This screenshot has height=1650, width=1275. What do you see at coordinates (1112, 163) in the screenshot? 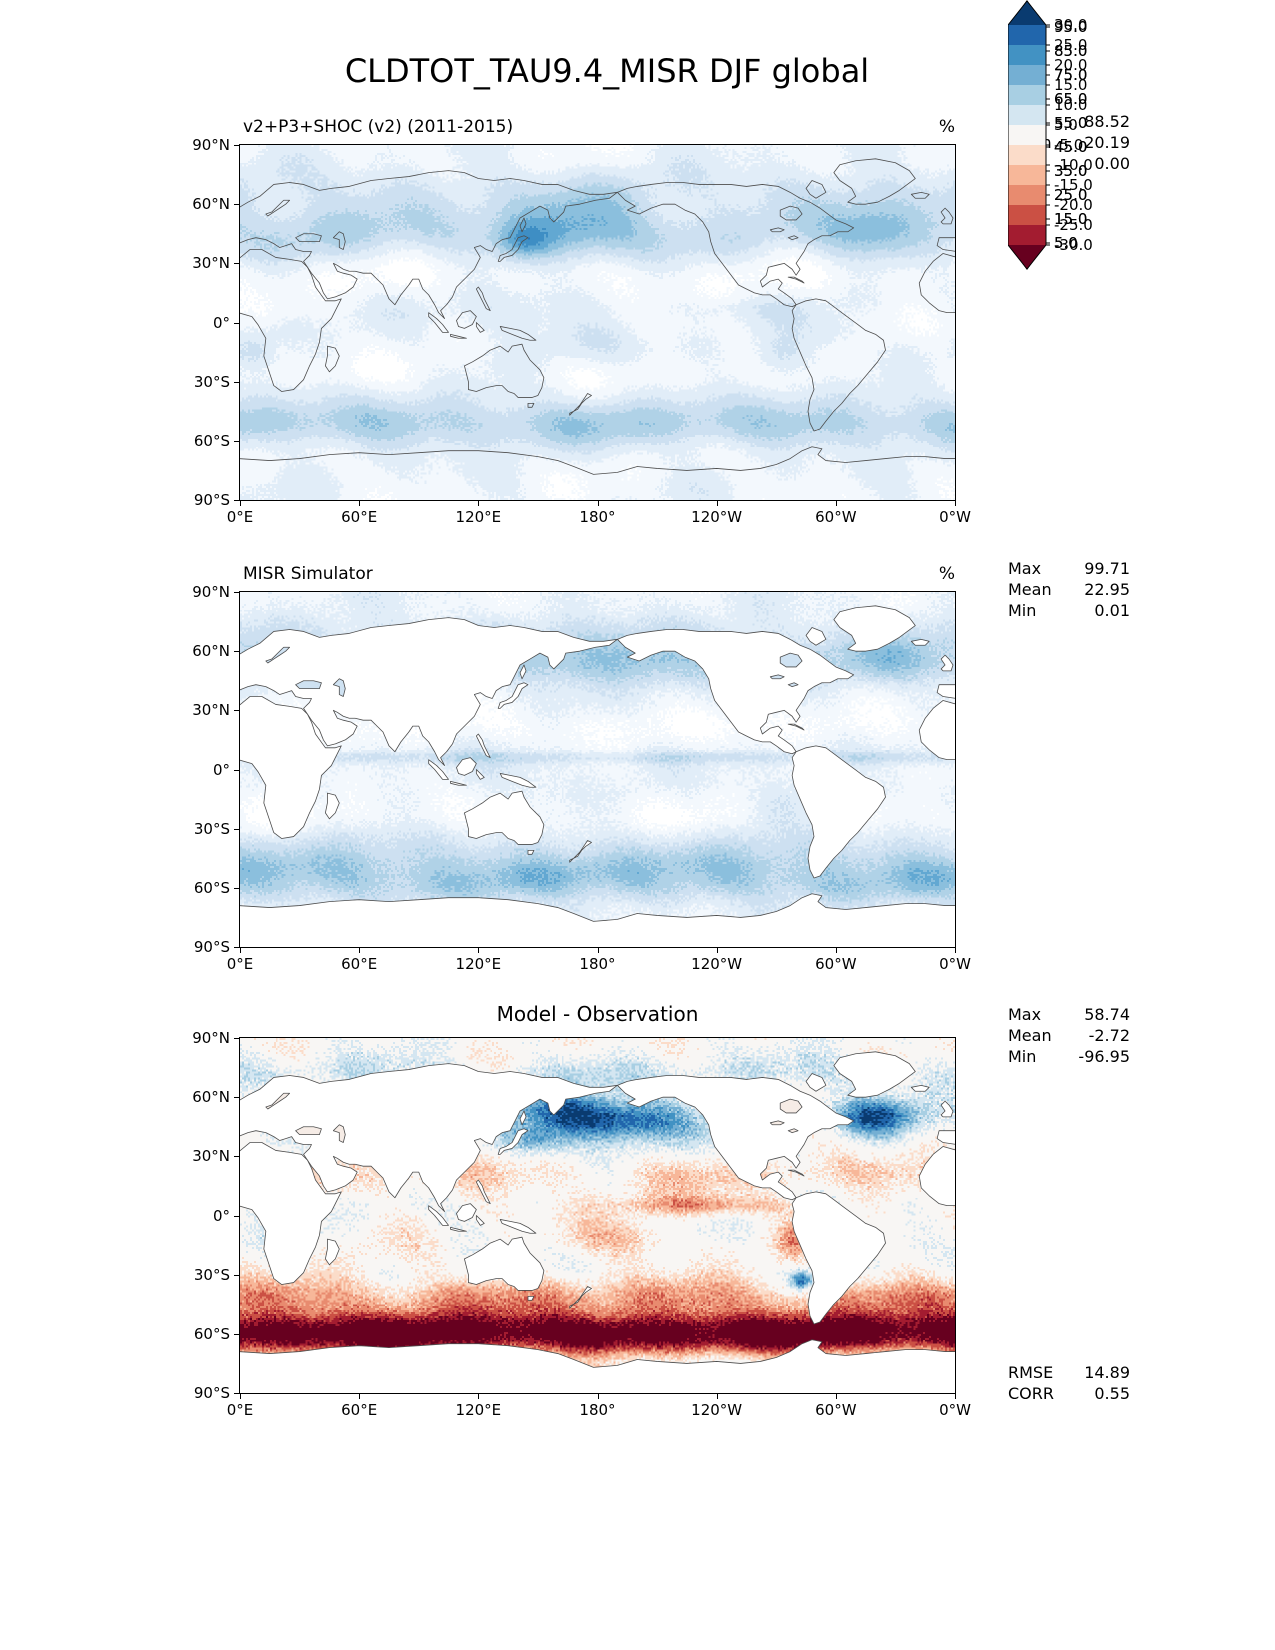
I see `stat-value: 0.00` at bounding box center [1112, 163].